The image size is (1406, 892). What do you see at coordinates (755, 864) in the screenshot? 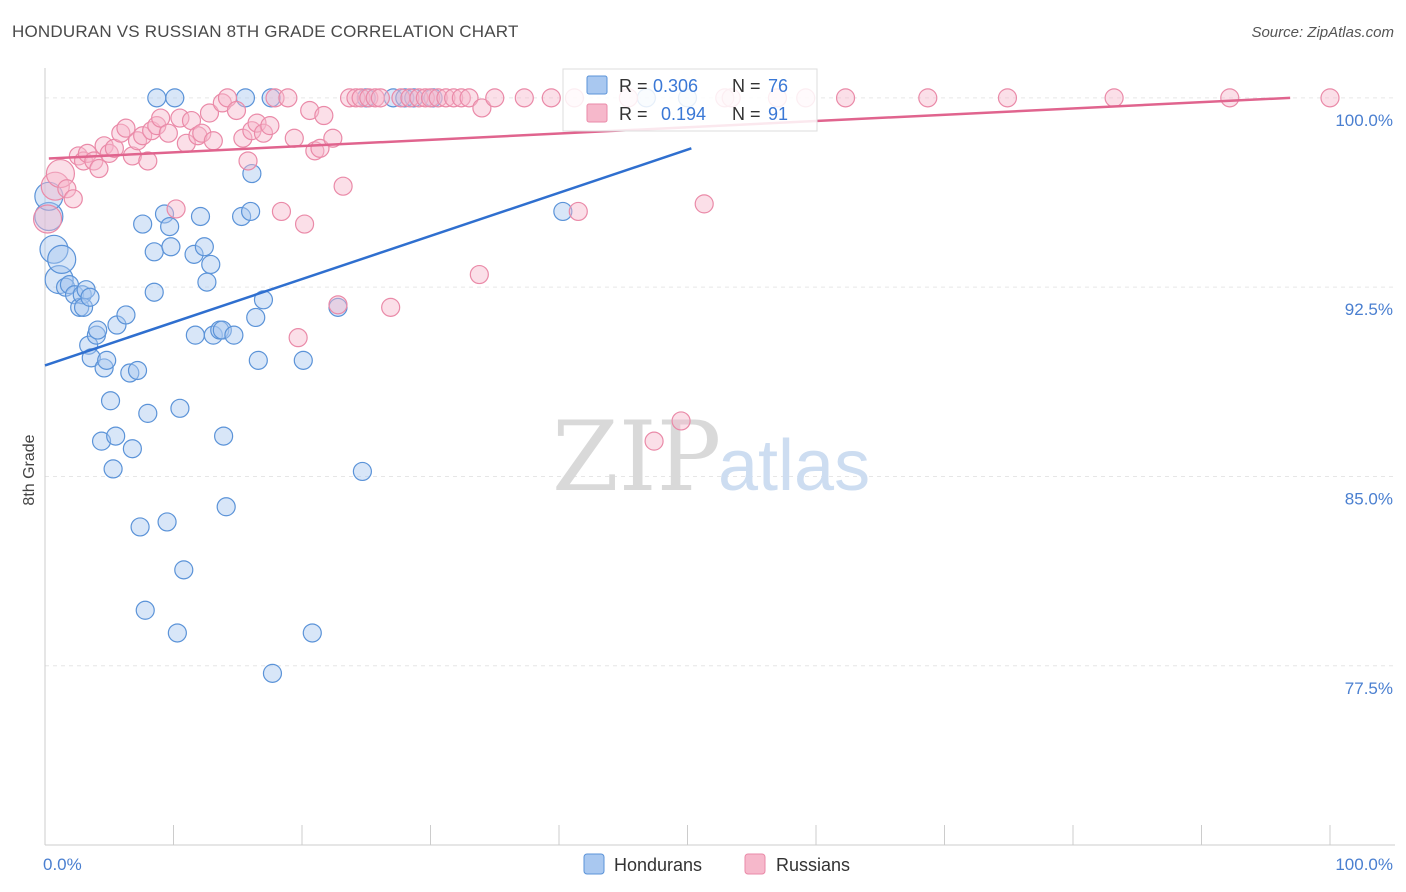
I see `bottom-legend-swatch-russians` at bounding box center [755, 864].